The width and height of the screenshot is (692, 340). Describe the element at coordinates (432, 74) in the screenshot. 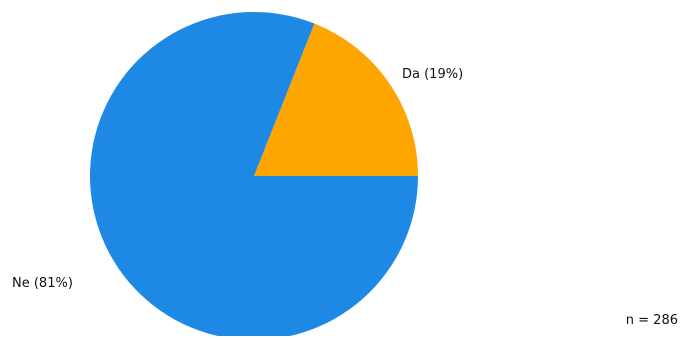

I see `pie-label-da: Da (19%)` at that location.